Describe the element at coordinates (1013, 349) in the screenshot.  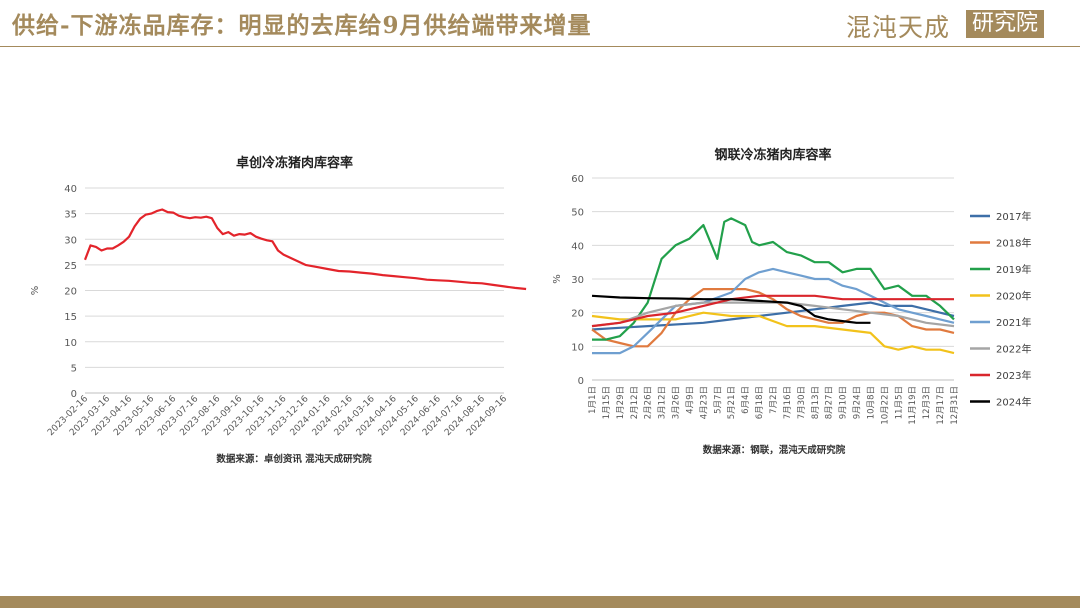
I see `legend-entry: 2022年` at that location.